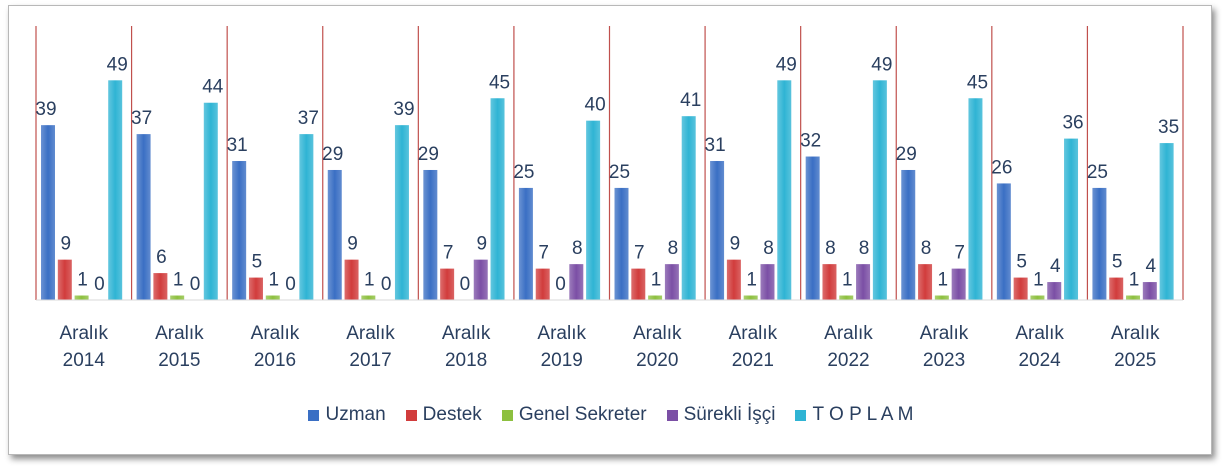  Describe the element at coordinates (561, 347) in the screenshot. I see `x-tick-label: Aralık 2019` at that location.